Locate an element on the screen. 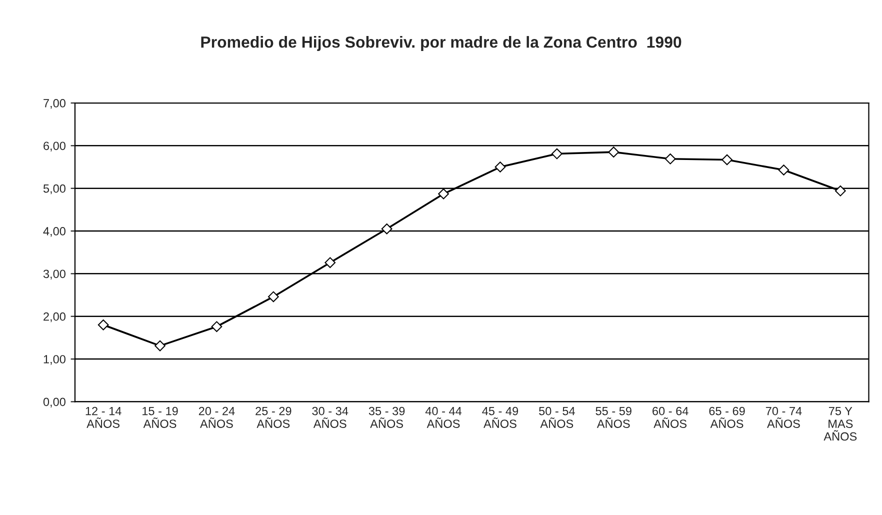  x-tick-label: 30 - 34 AÑOS is located at coordinates (330, 417).